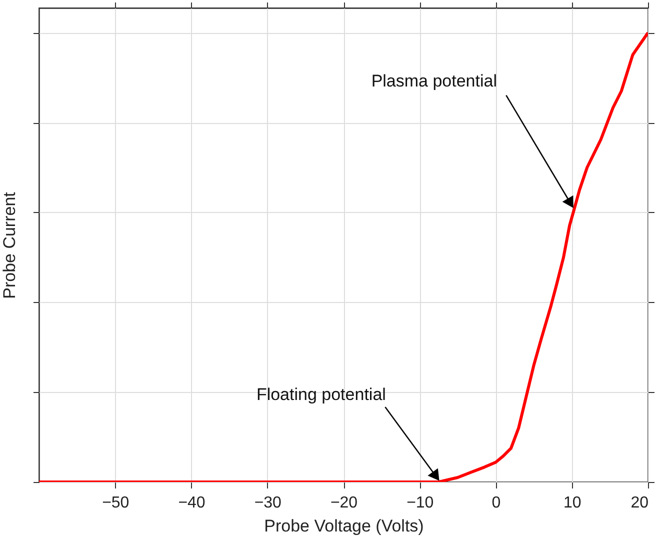 This screenshot has height=557, width=660. I want to click on x-tick-label: −10, so click(420, 503).